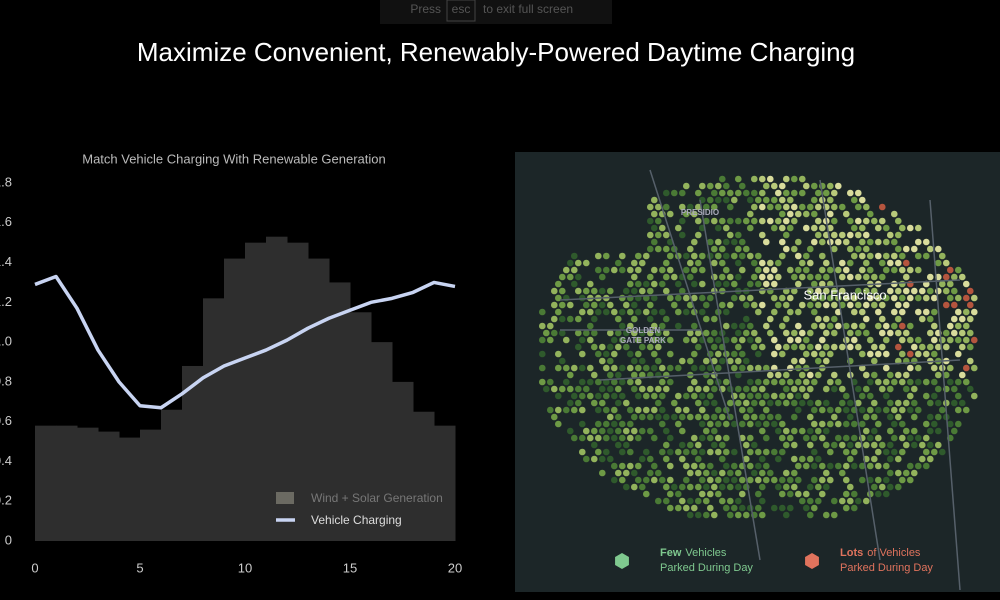  I want to click on y-tick-label: 1.6, so click(6, 221).